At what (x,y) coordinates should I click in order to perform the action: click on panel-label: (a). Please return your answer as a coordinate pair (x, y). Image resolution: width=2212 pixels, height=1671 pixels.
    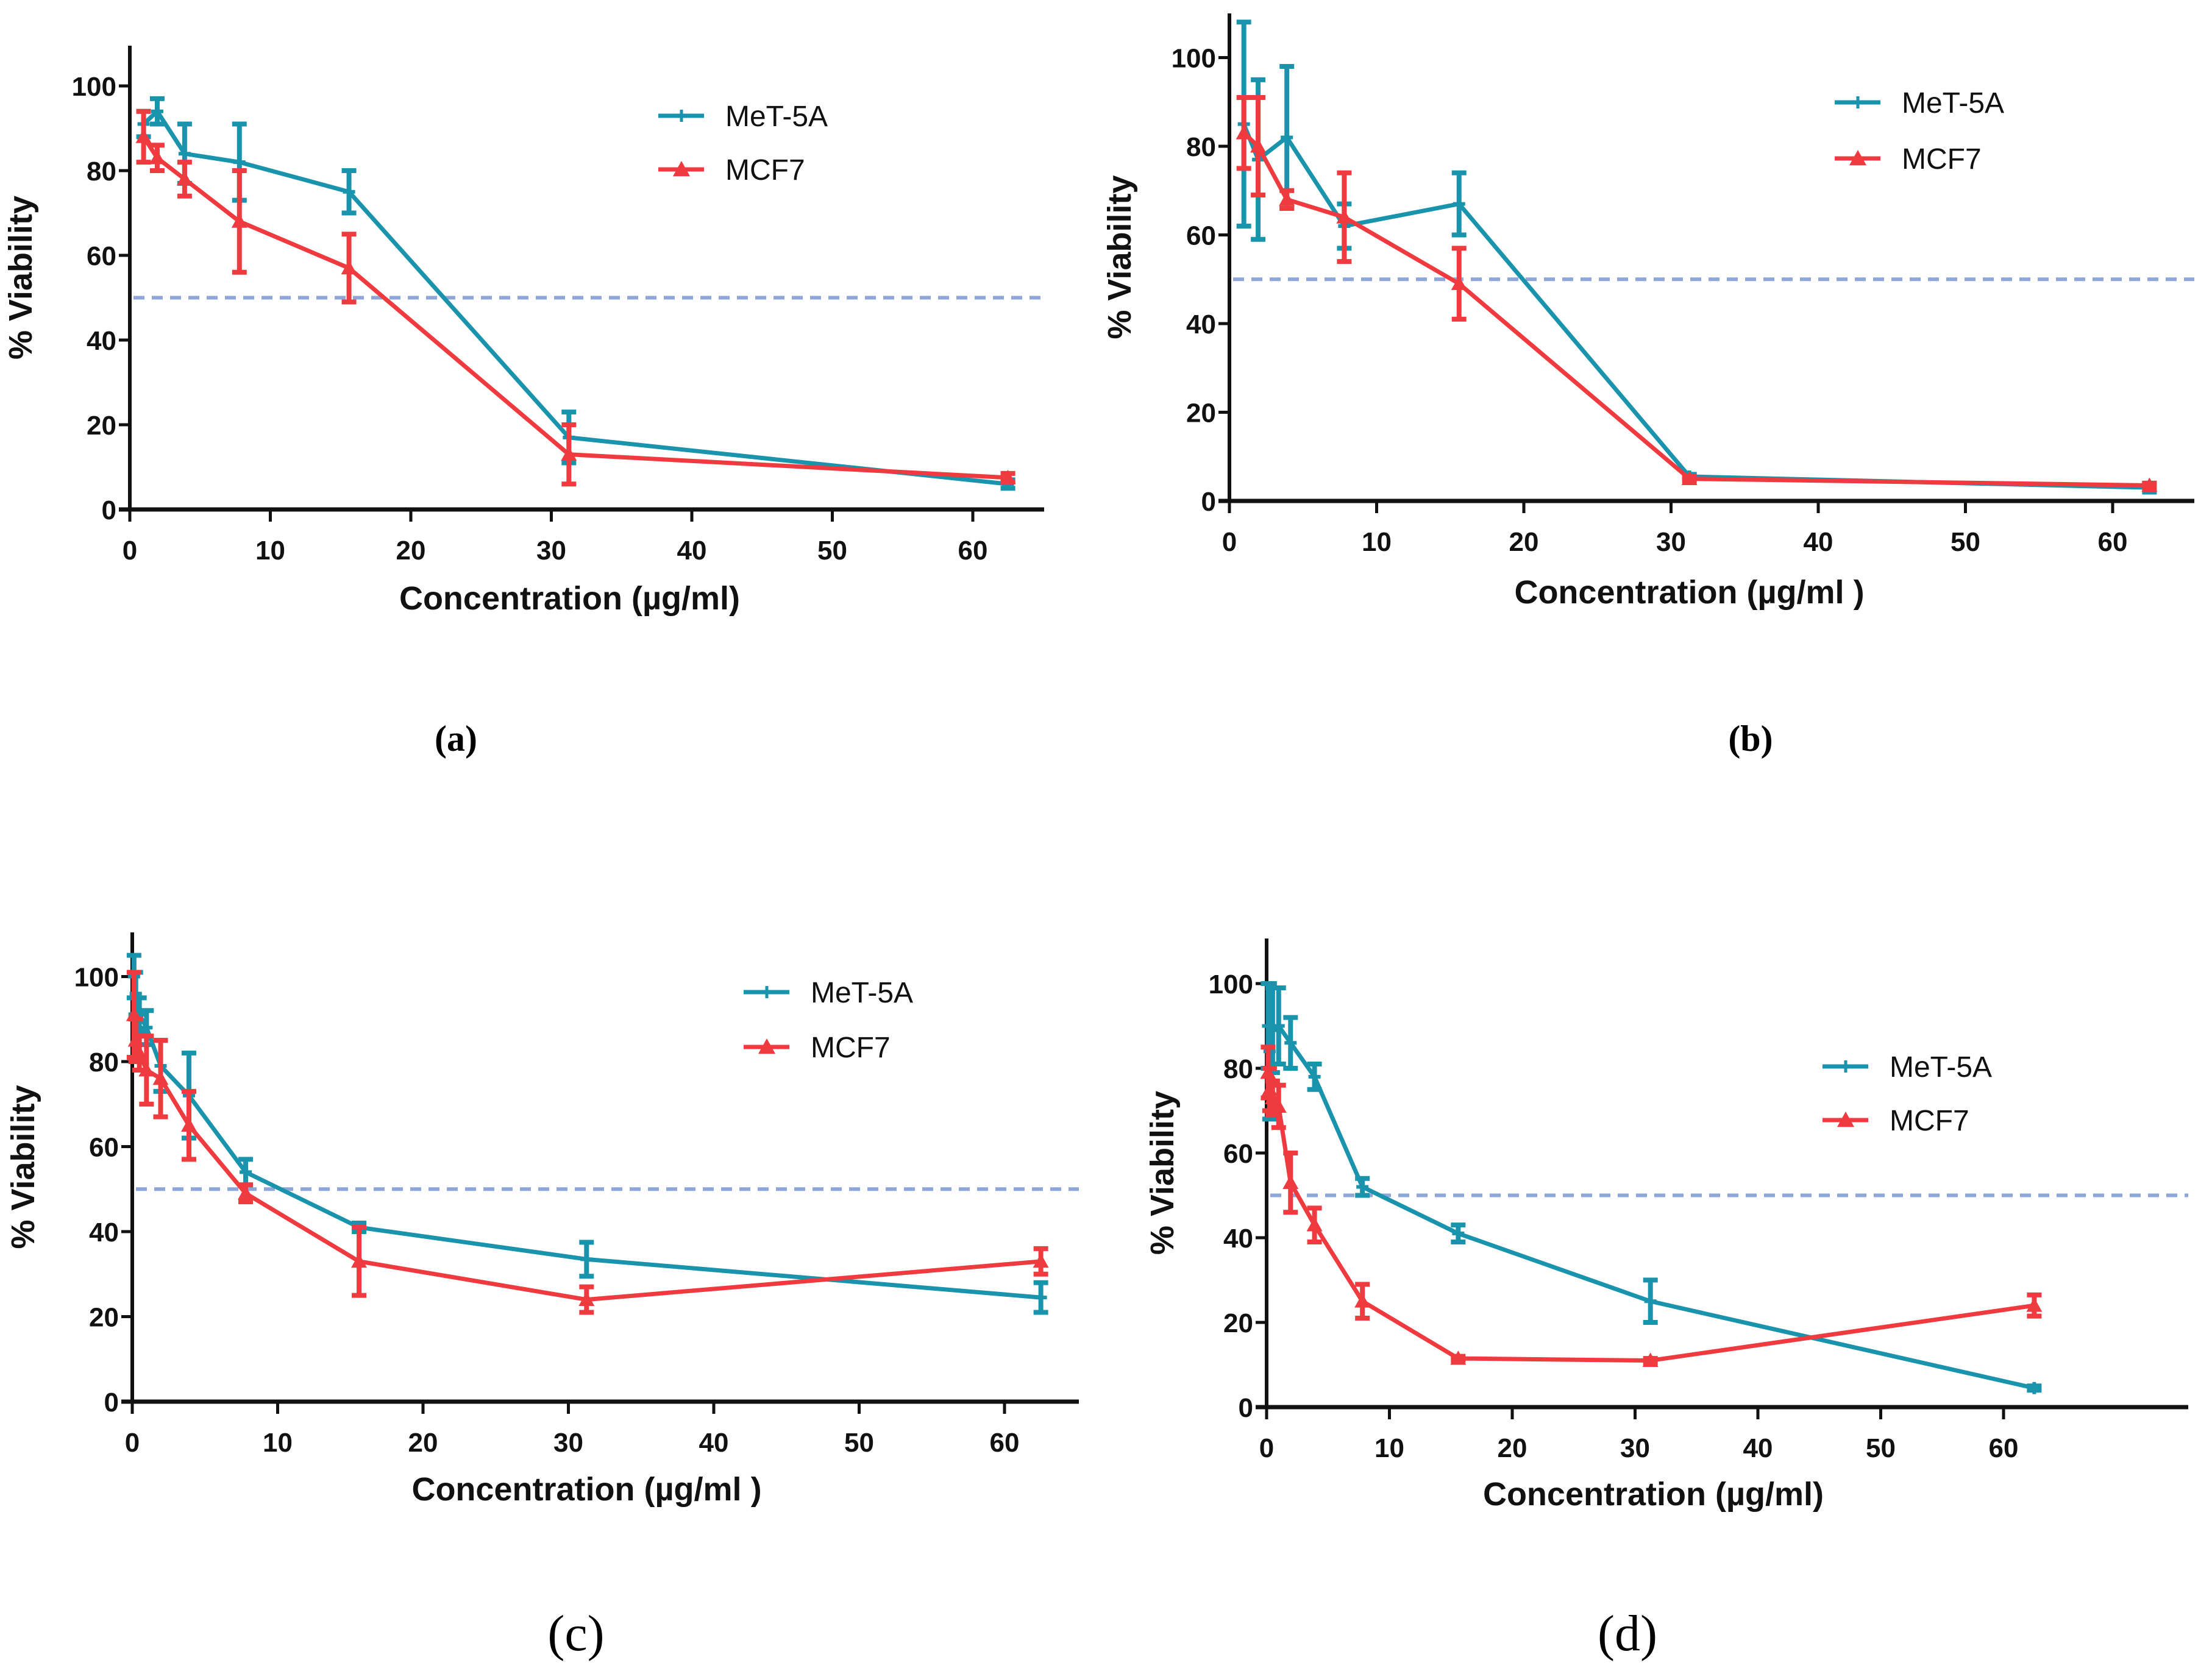
    Looking at the image, I should click on (456, 738).